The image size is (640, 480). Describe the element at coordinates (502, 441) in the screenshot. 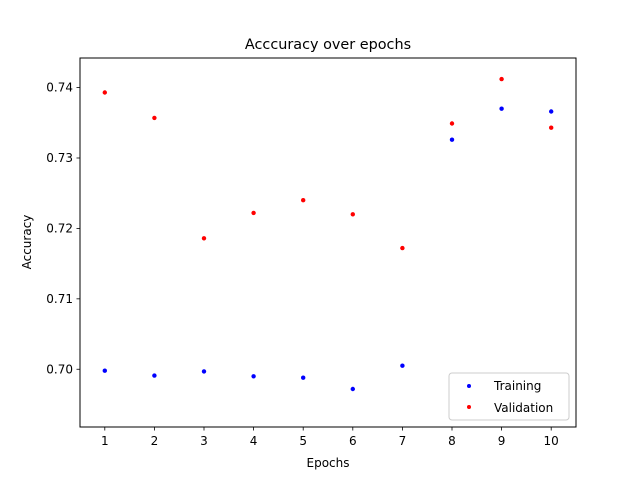

I see `x-tick-label: 9` at that location.